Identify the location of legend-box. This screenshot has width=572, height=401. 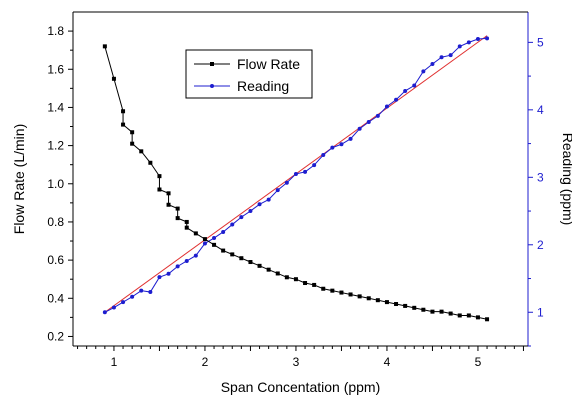
(249, 74).